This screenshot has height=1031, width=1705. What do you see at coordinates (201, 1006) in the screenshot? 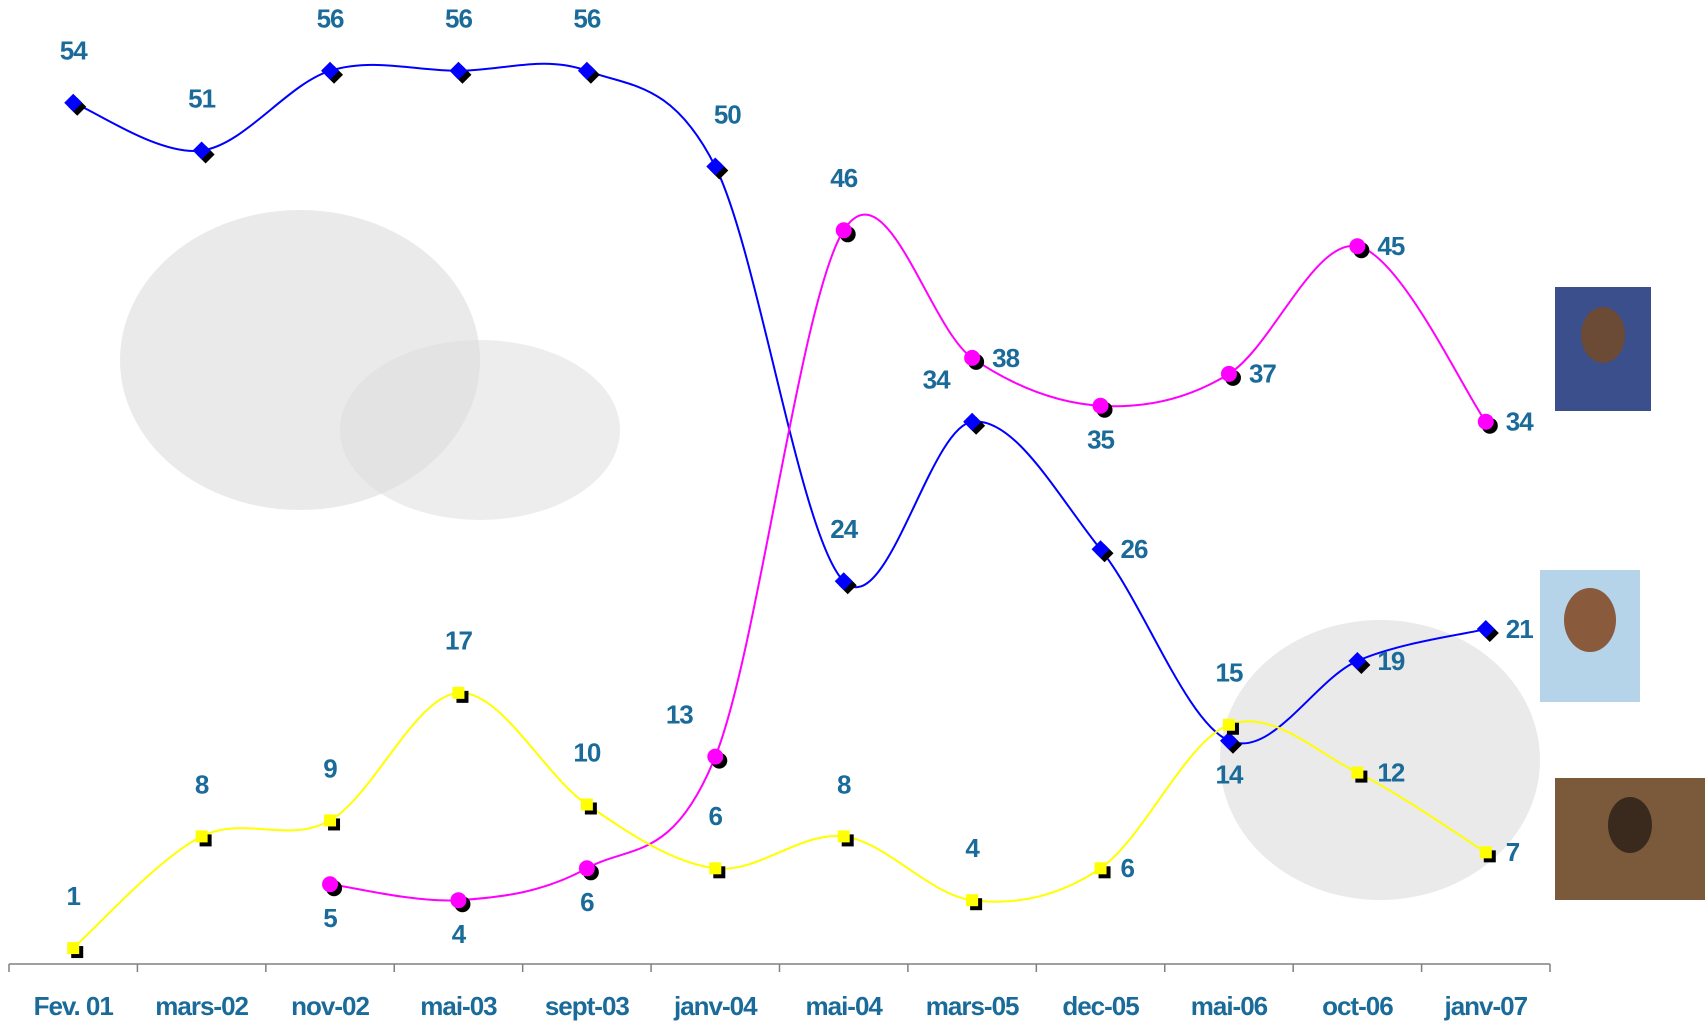
I see `x-tick-label: mars-02` at bounding box center [201, 1006].